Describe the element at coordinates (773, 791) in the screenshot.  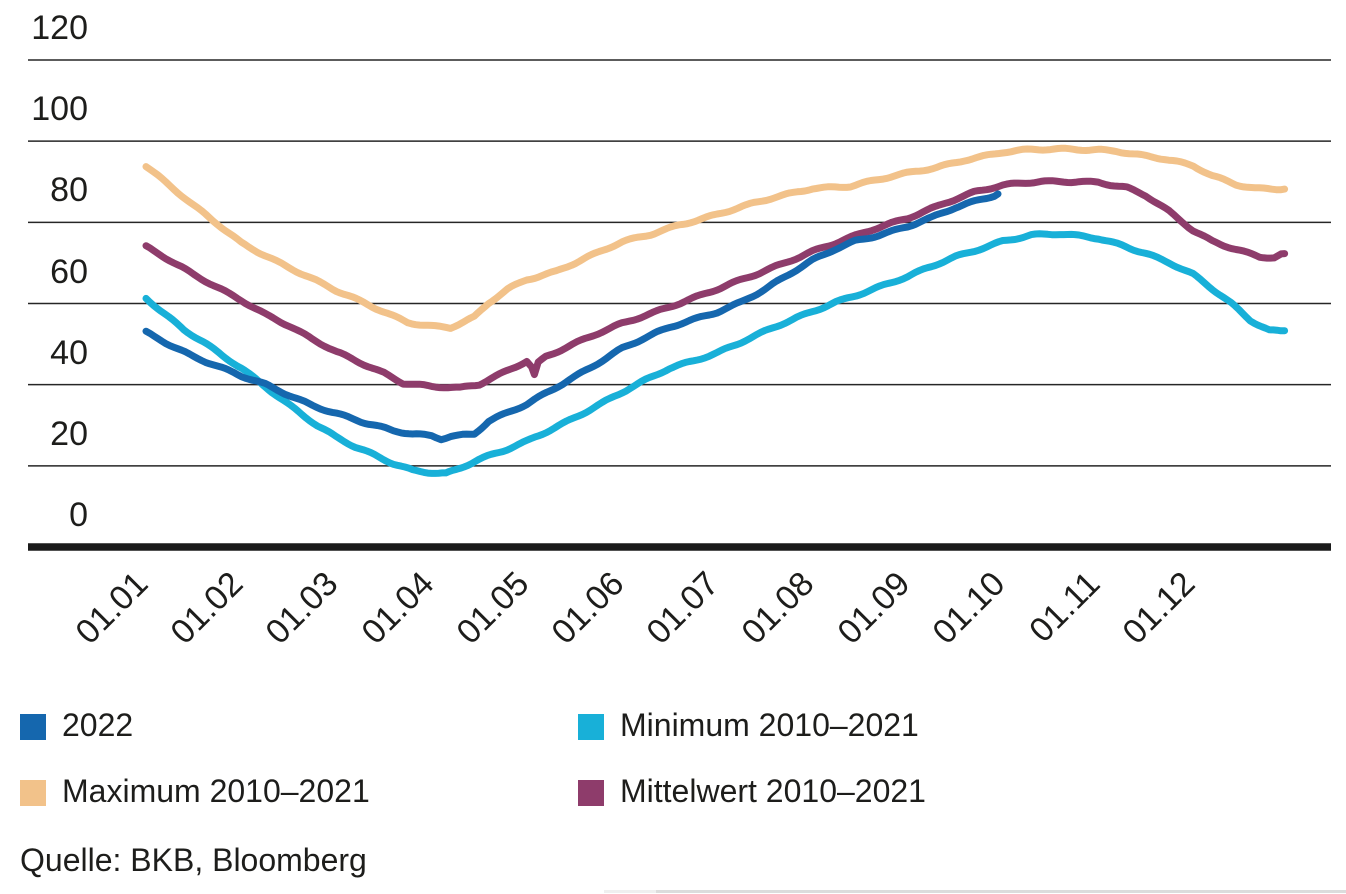
I see `legend-label: Mittelwert 2010–2021` at that location.